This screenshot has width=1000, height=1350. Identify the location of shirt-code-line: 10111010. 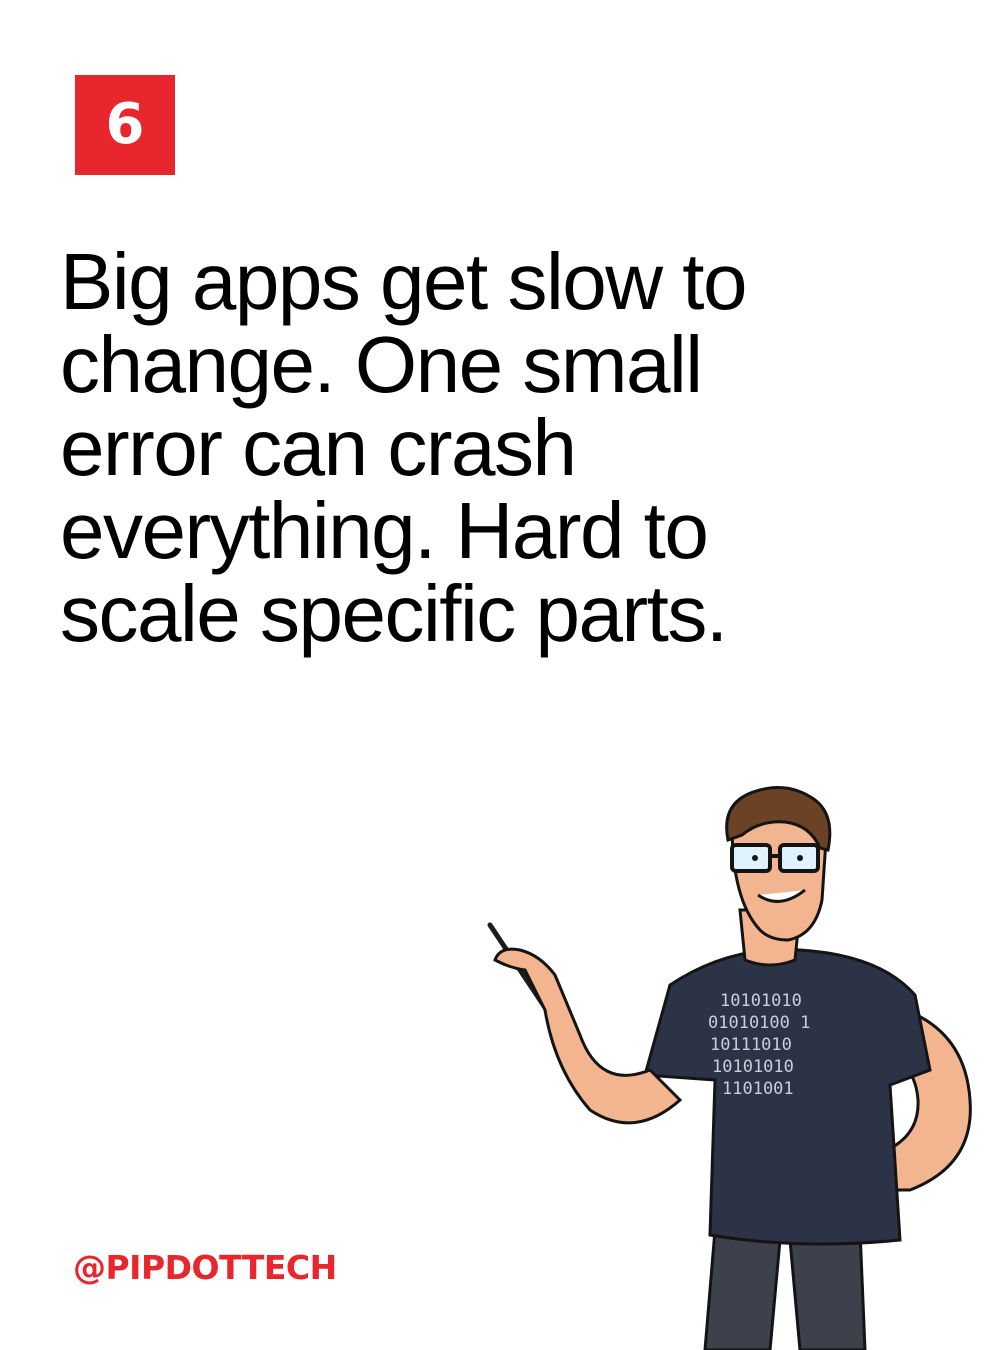
(751, 1045).